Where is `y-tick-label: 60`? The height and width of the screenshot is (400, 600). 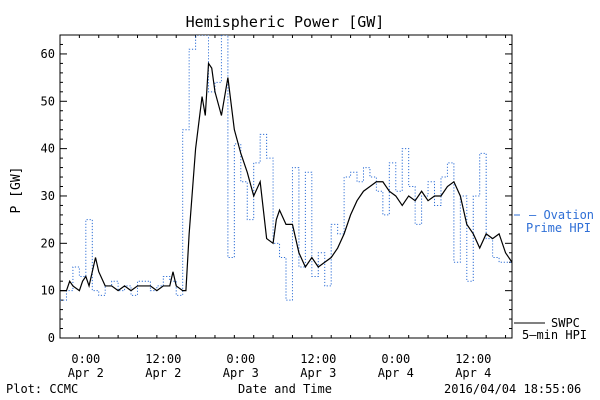
y-tick-label: 60 is located at coordinates (48, 54).